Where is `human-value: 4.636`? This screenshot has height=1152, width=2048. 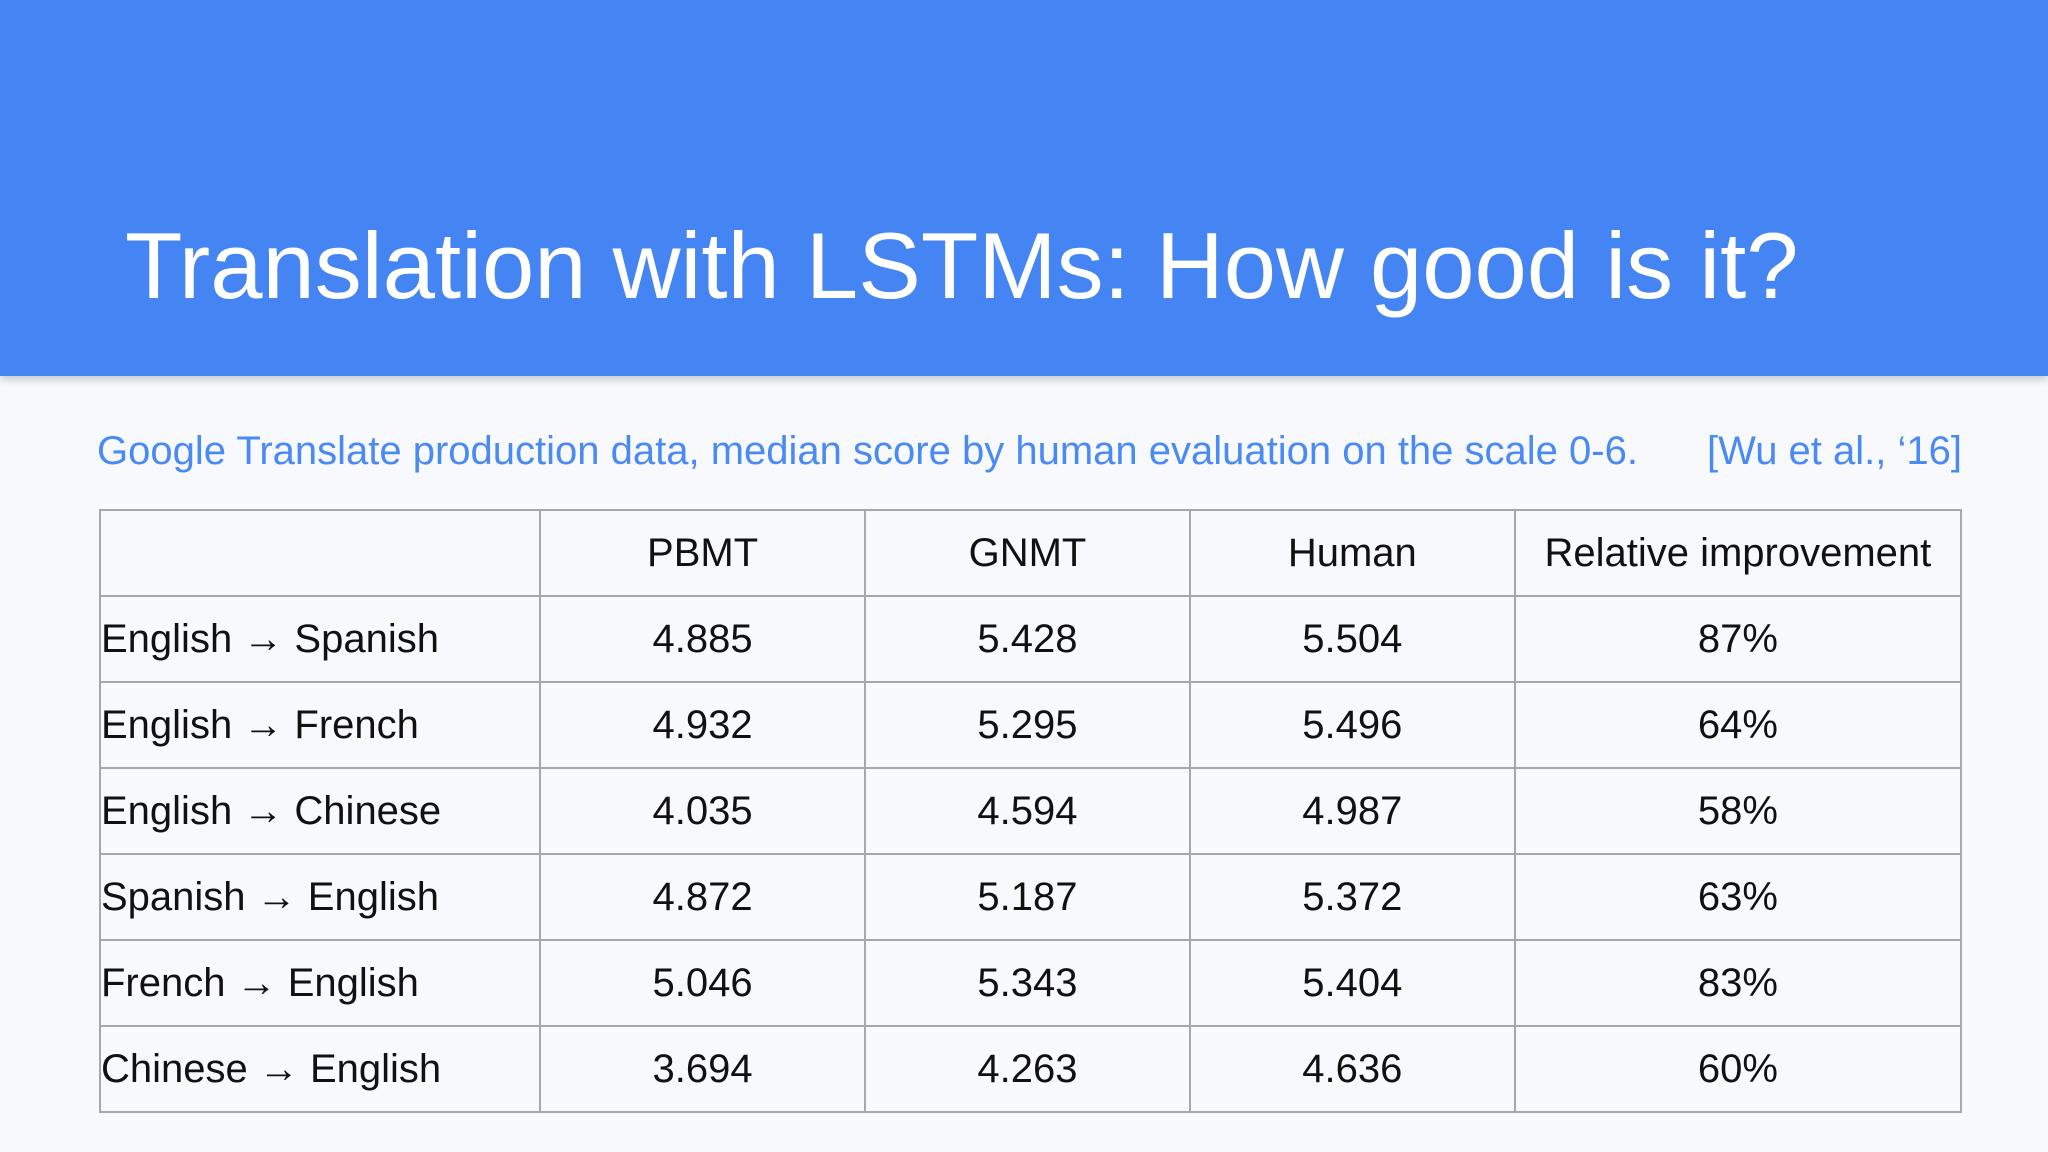
human-value: 4.636 is located at coordinates (1352, 1069).